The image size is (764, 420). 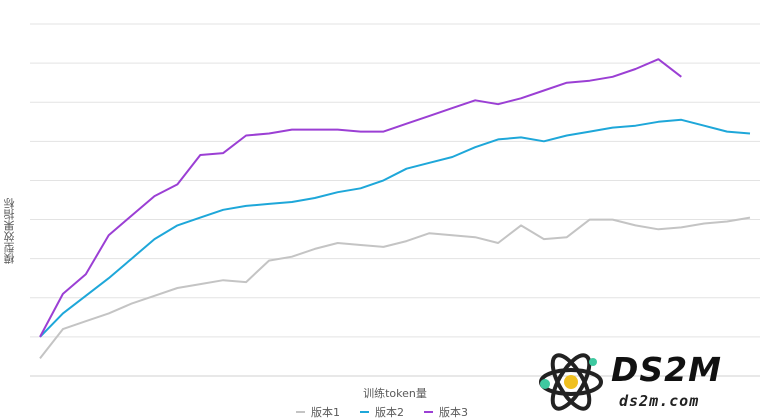 What do you see at coordinates (453, 412) in the screenshot?
I see `legend-label-3: 版本3` at bounding box center [453, 412].